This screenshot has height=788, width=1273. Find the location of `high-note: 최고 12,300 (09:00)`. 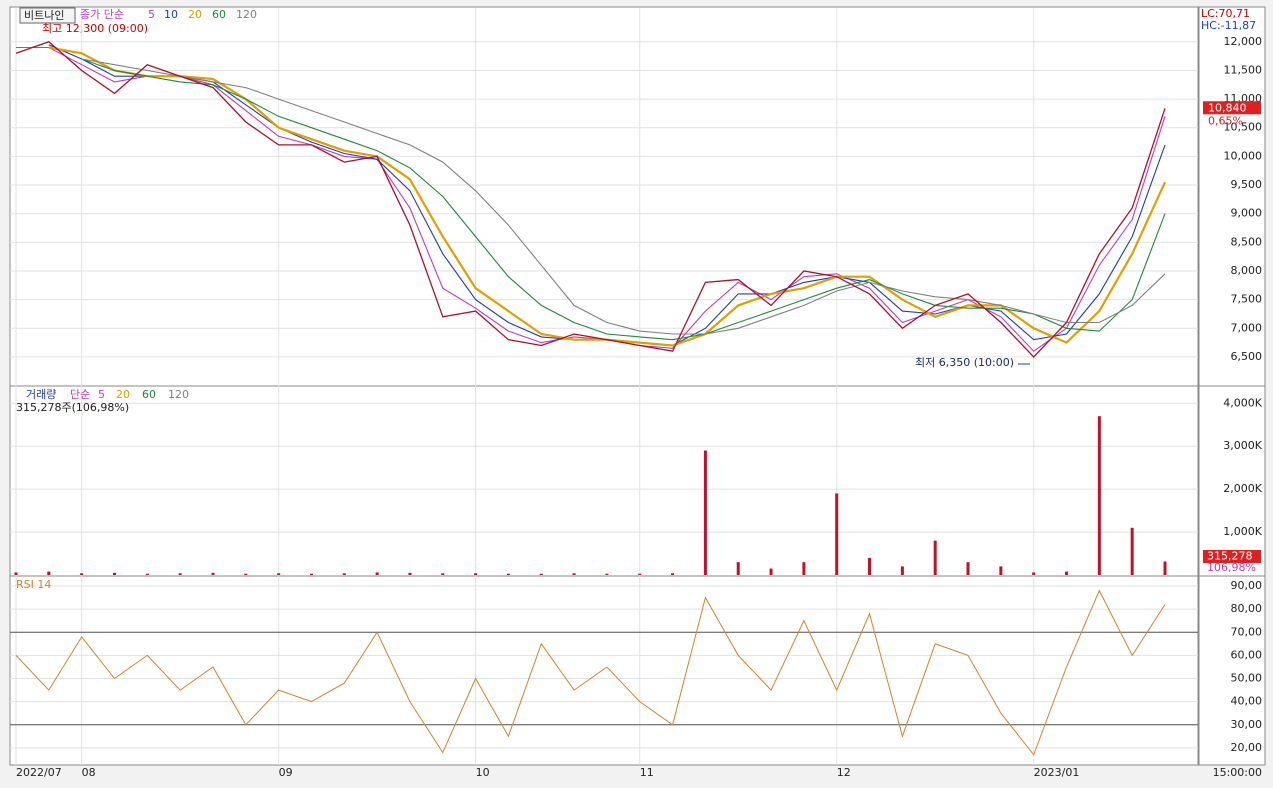

high-note: 최고 12,300 (09:00) is located at coordinates (95, 28).